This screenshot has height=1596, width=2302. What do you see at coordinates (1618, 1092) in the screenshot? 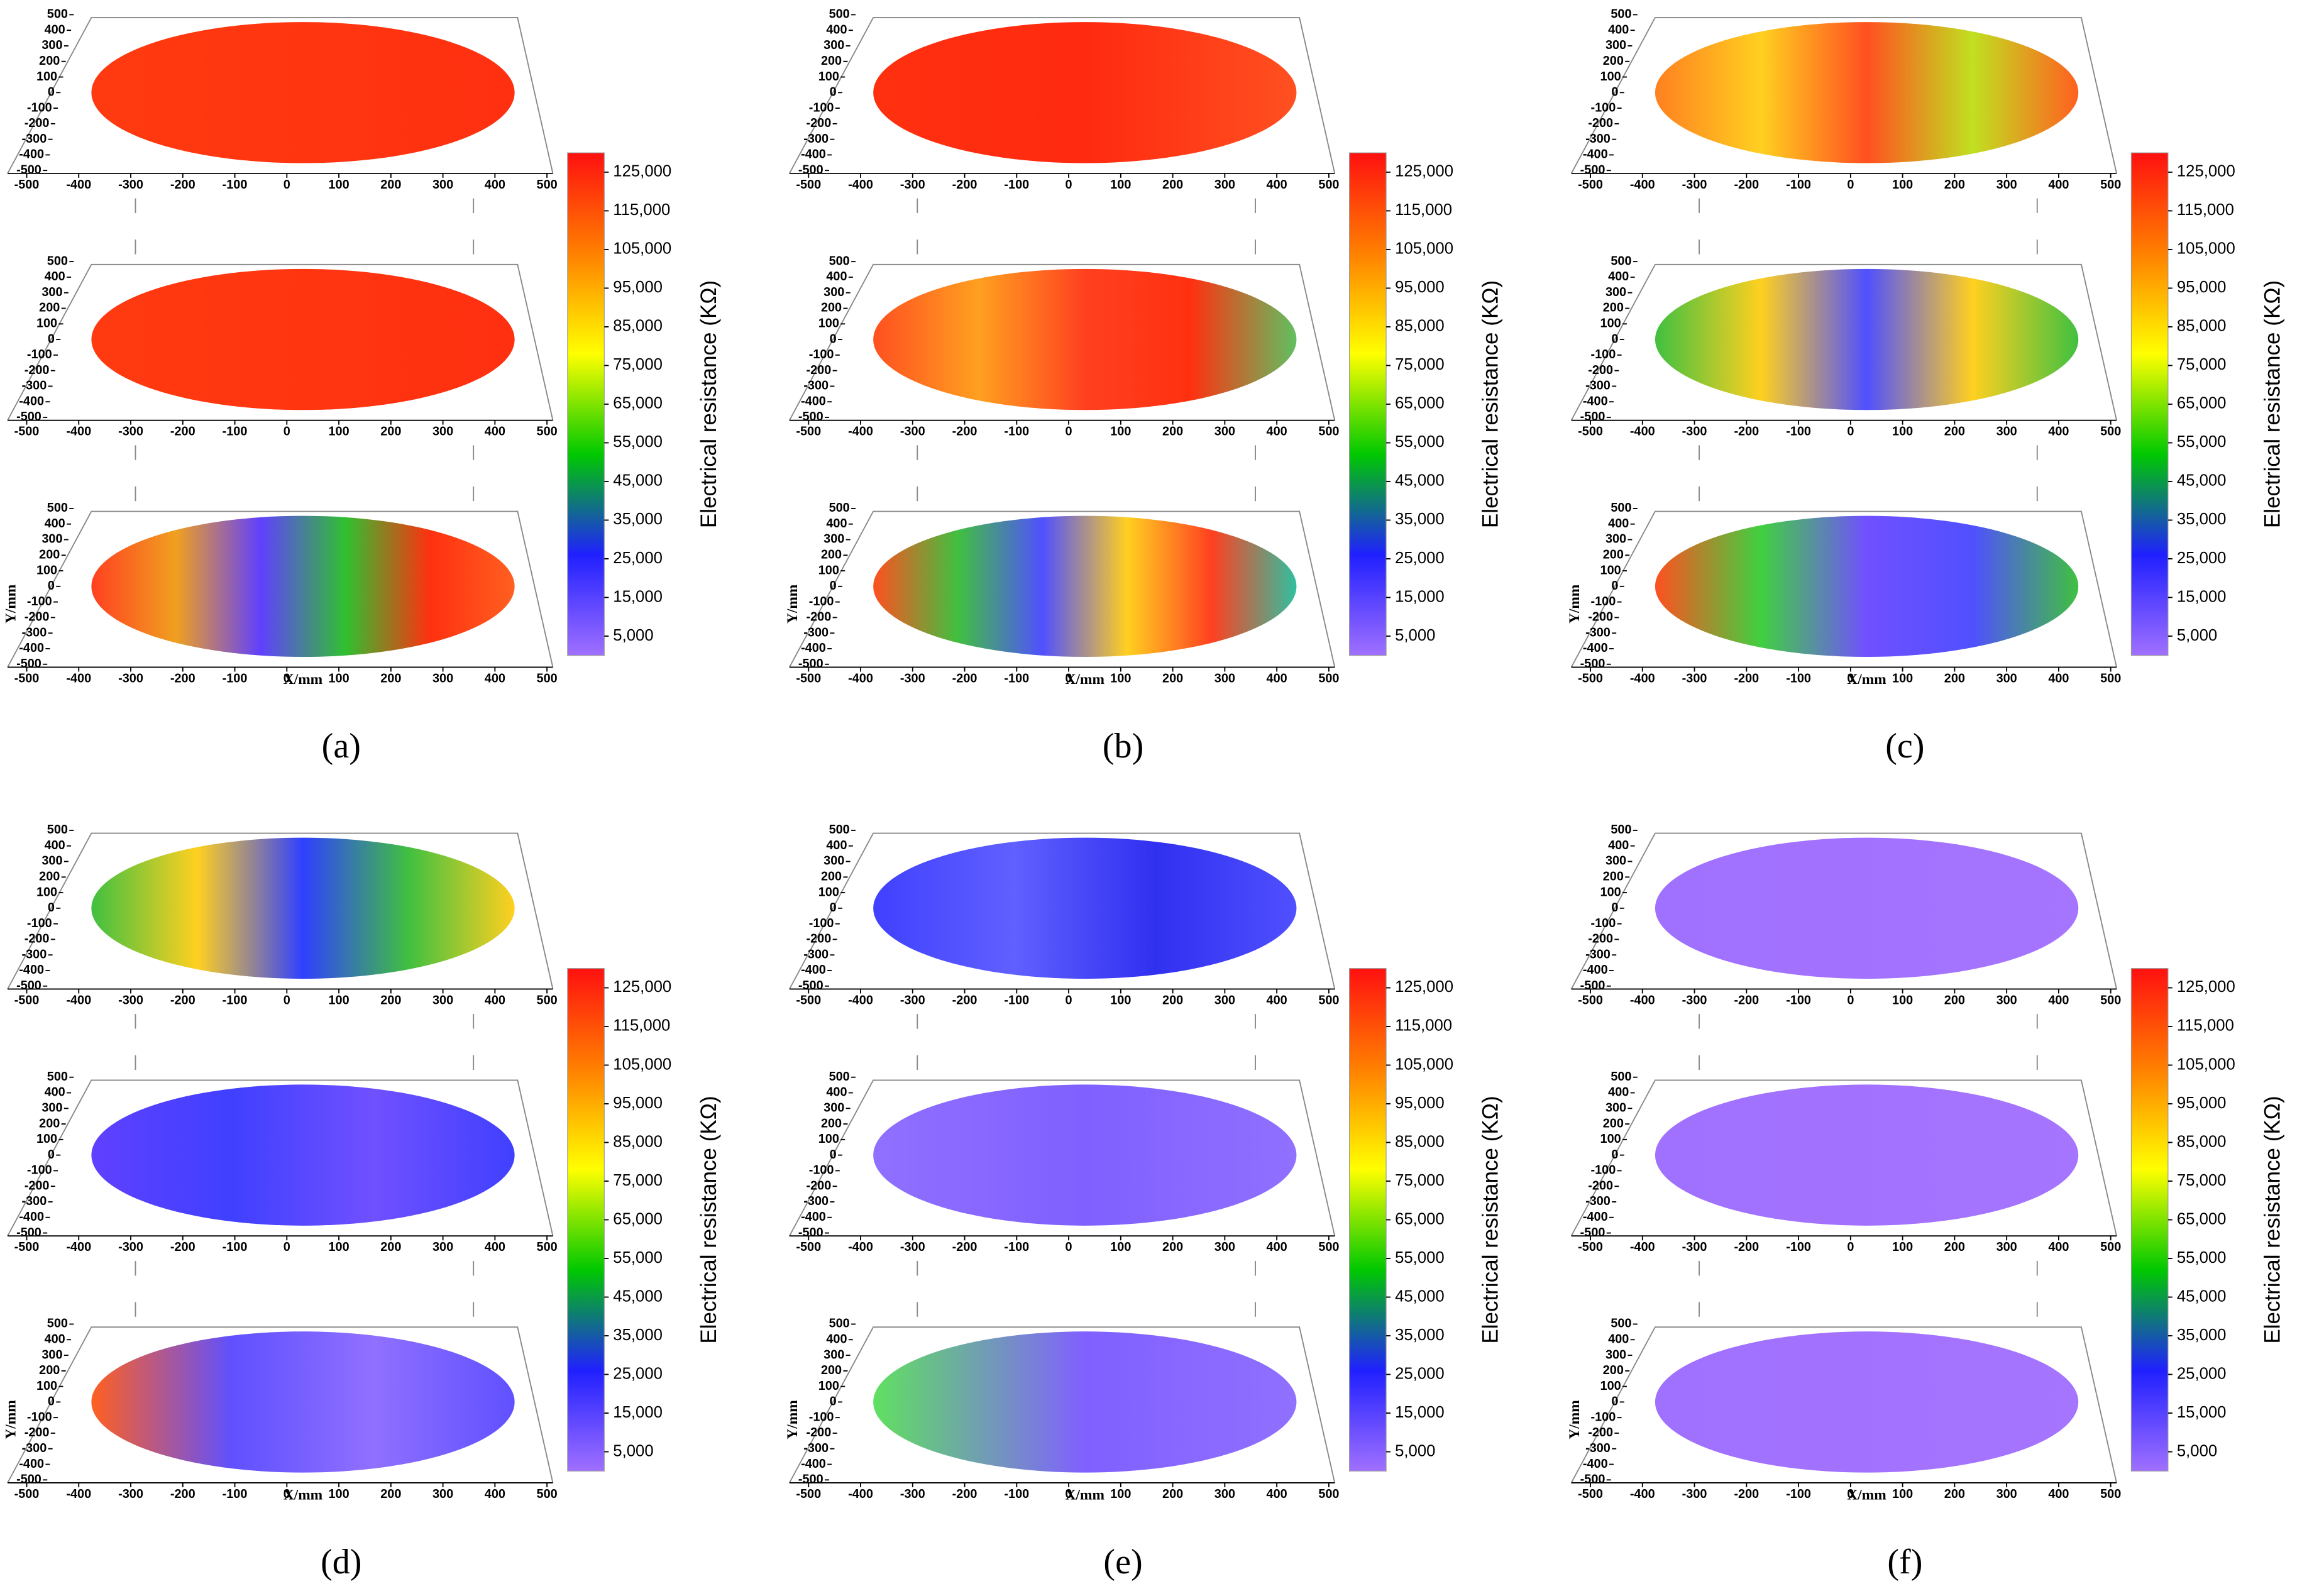
I see `y-tick-label: 400` at bounding box center [1618, 1092].